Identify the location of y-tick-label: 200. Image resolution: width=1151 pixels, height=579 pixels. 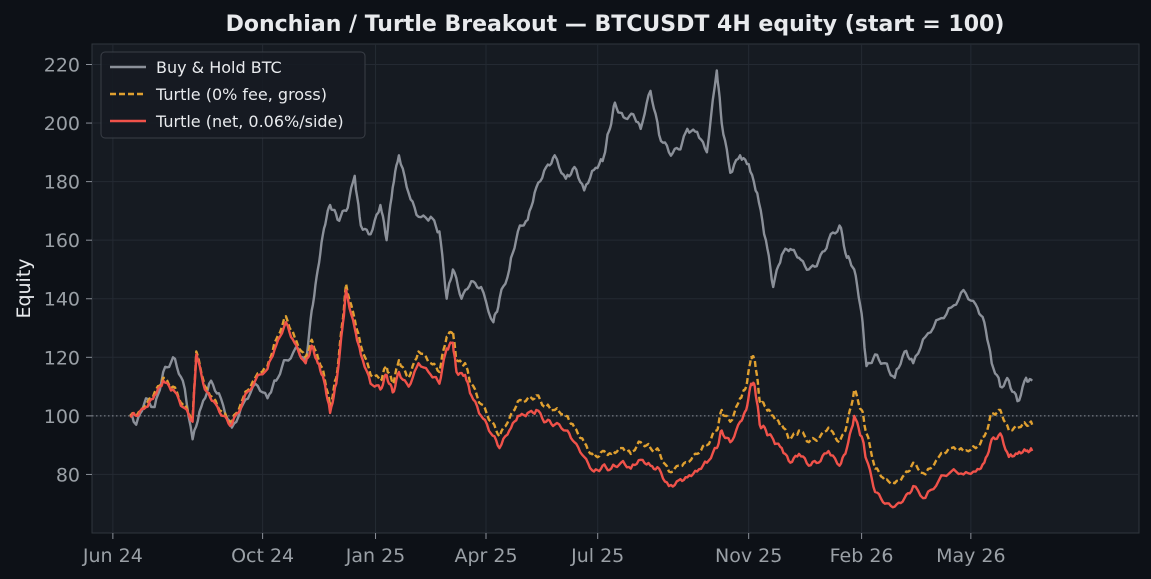
(62, 124).